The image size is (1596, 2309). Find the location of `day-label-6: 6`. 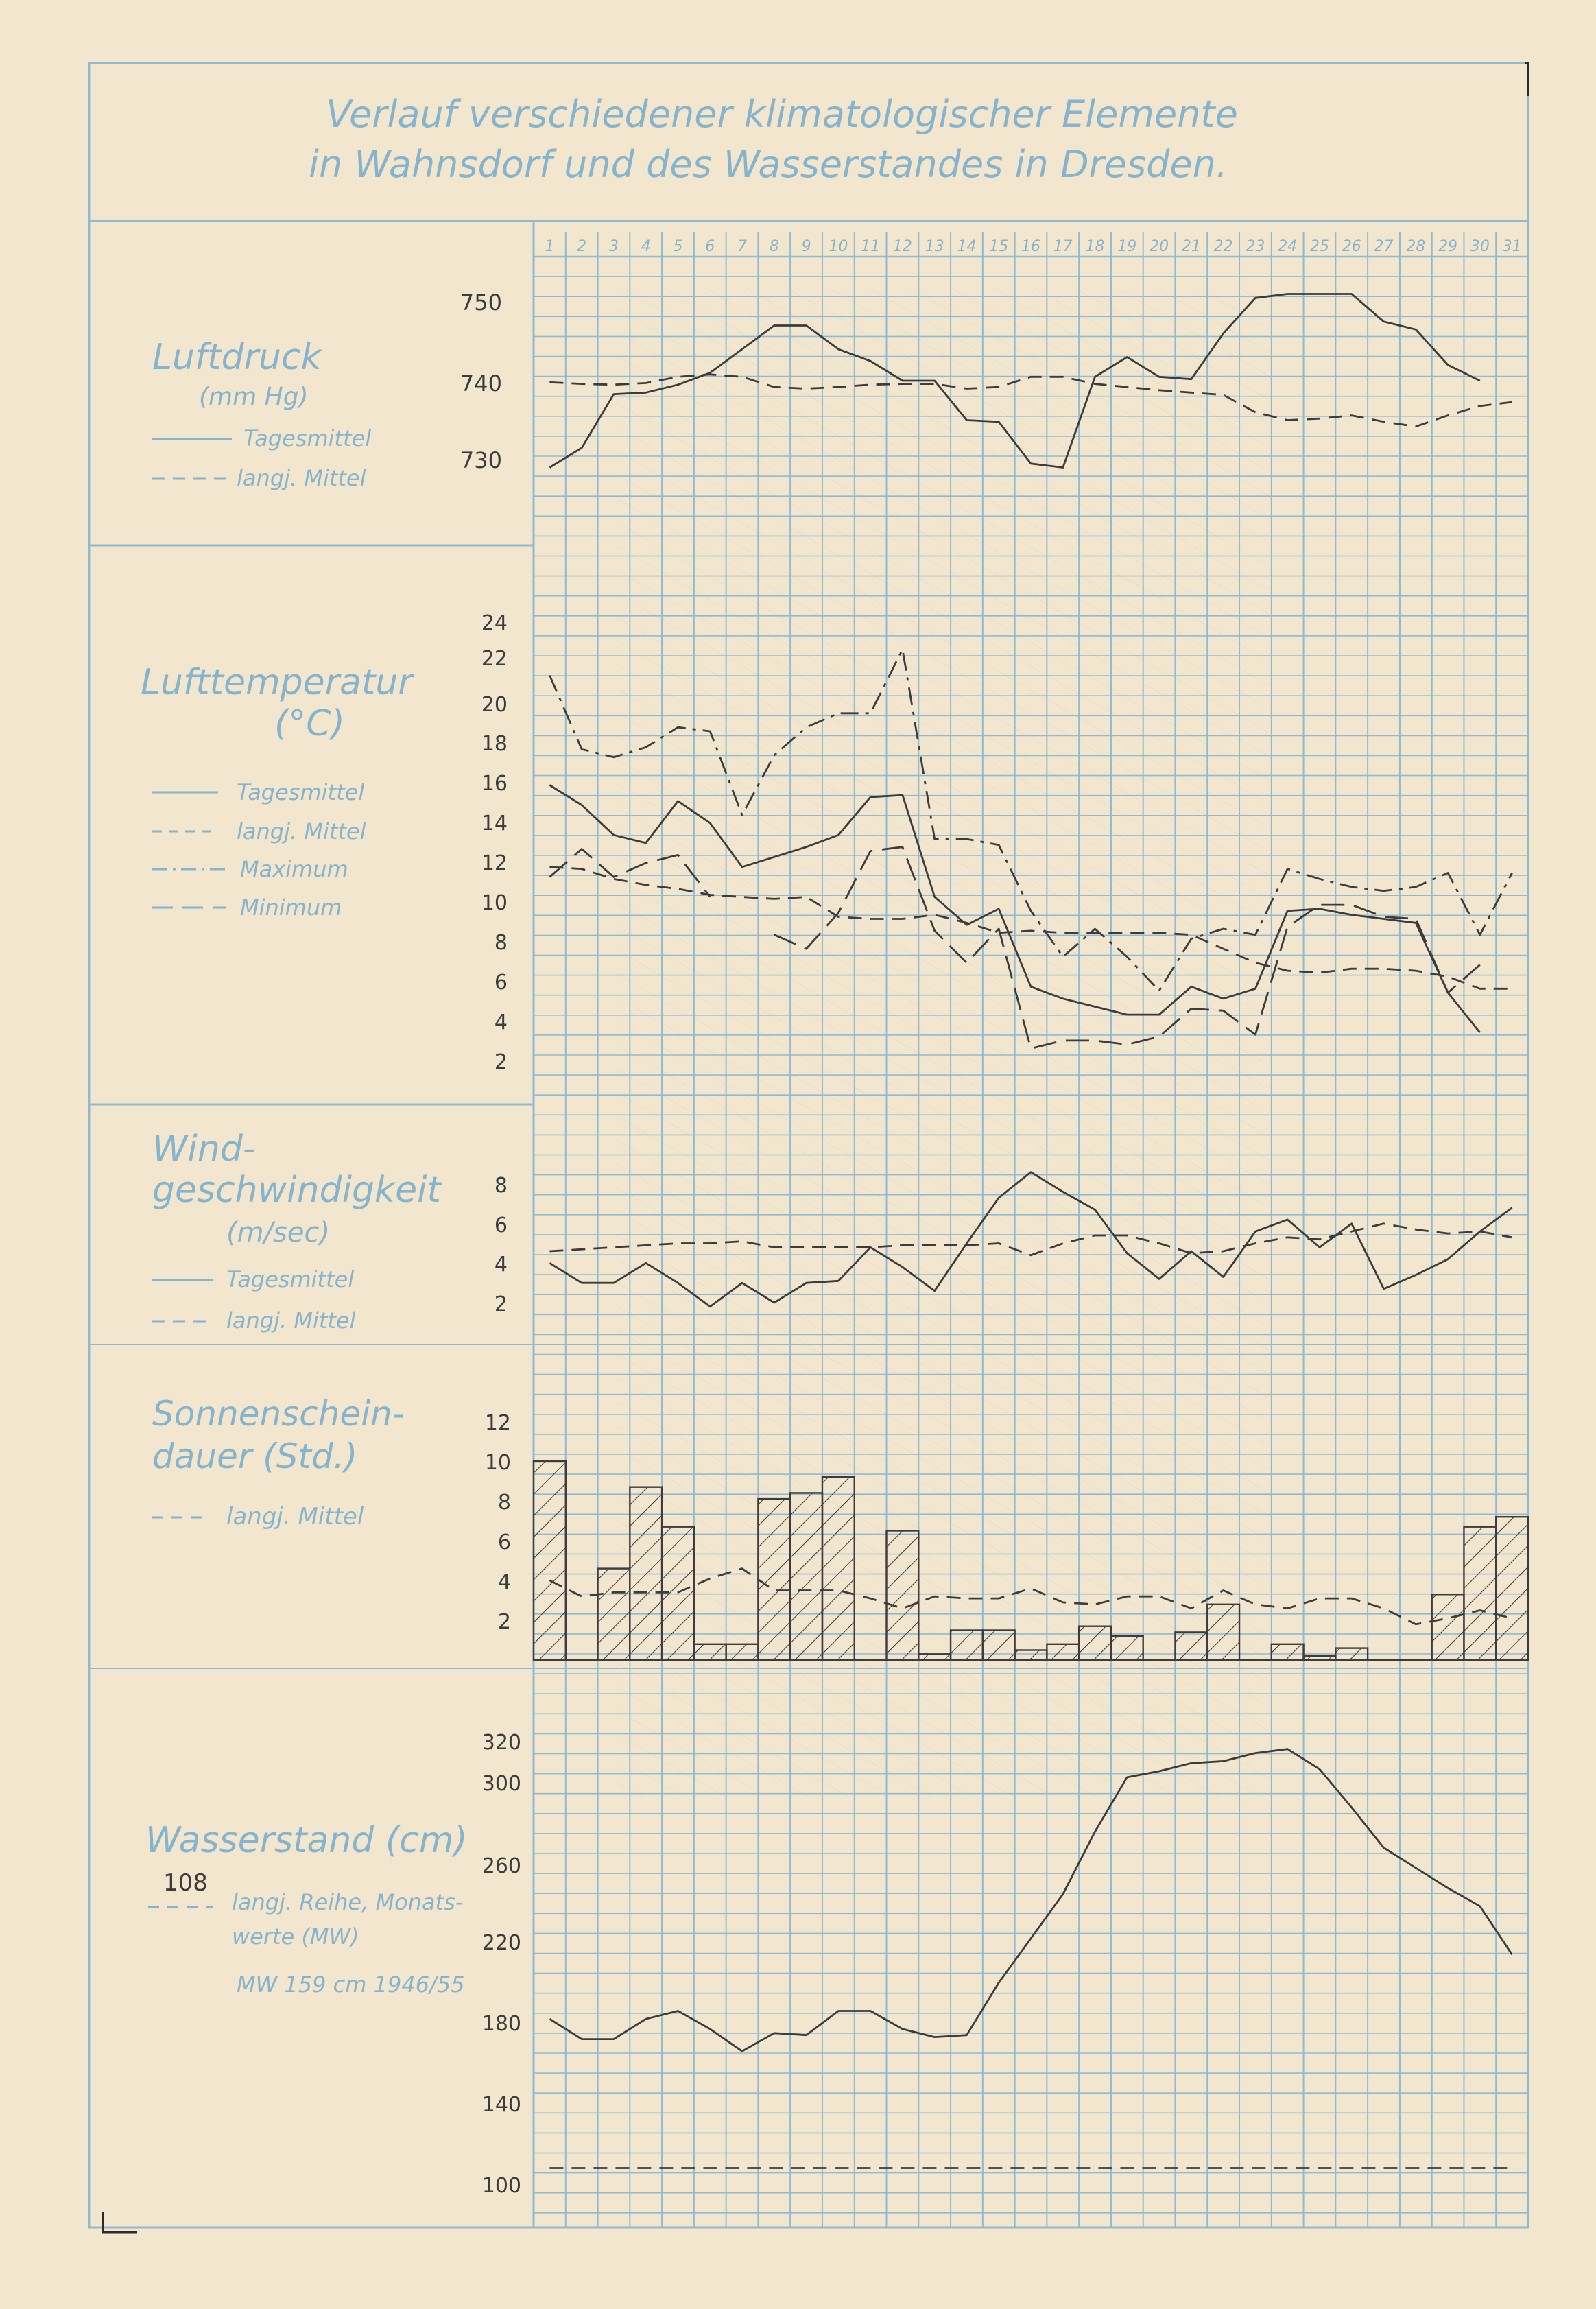

day-label-6: 6 is located at coordinates (710, 246).